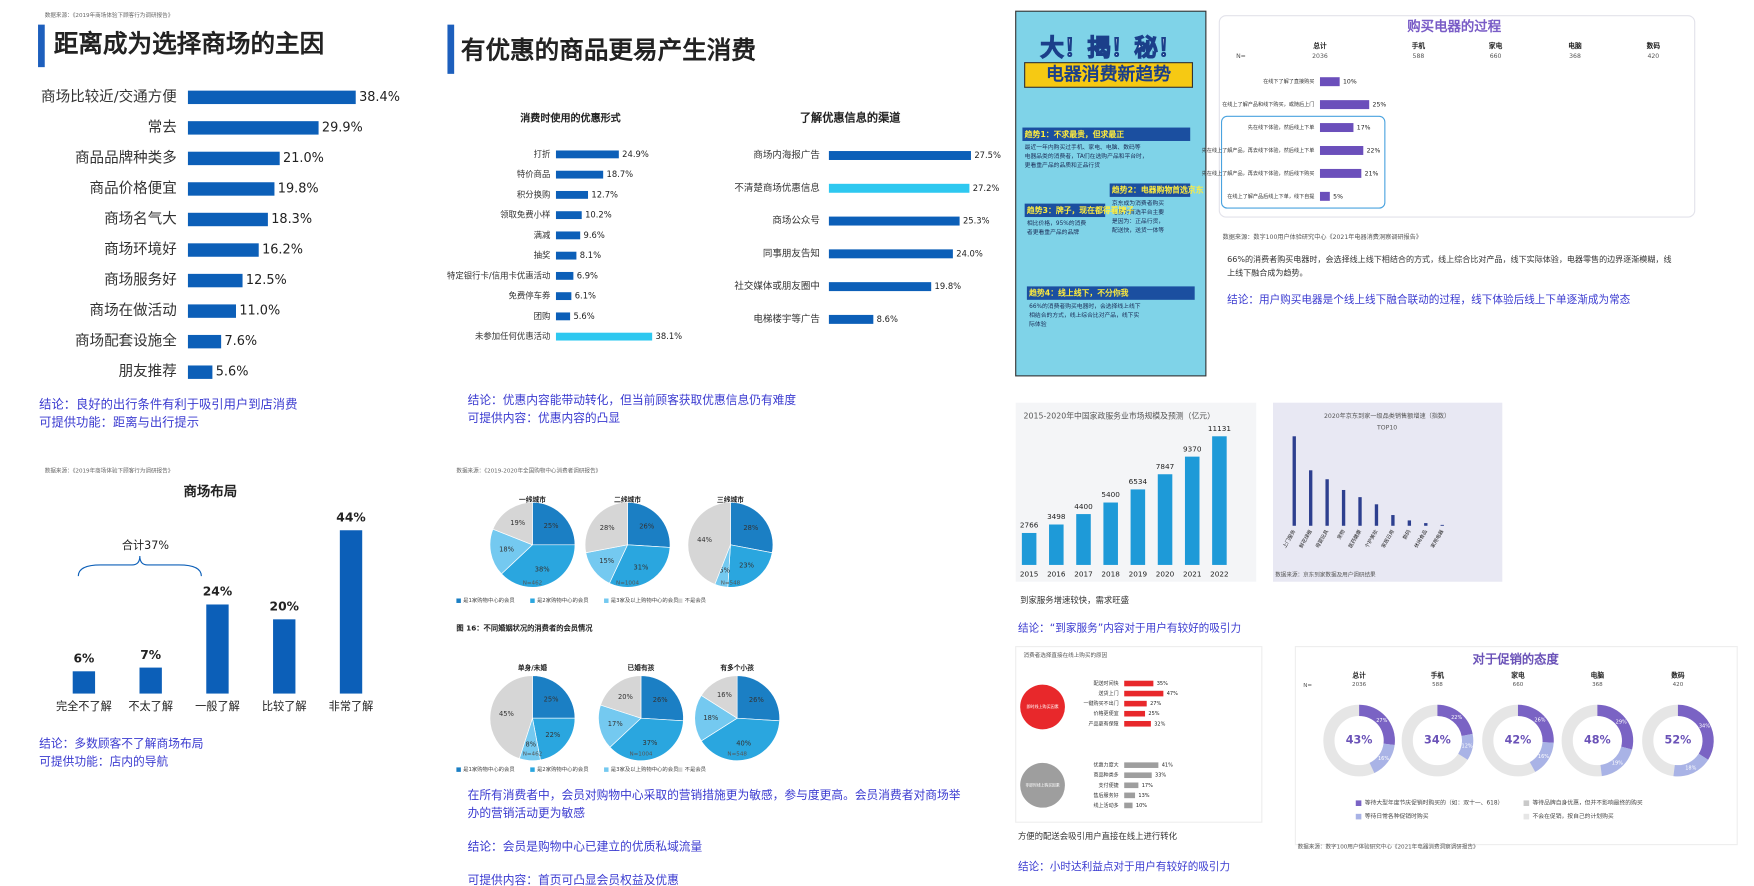 The width and height of the screenshot is (1754, 886). What do you see at coordinates (777, 188) in the screenshot?
I see `category-label: 不清楚商场优惠信息` at bounding box center [777, 188].